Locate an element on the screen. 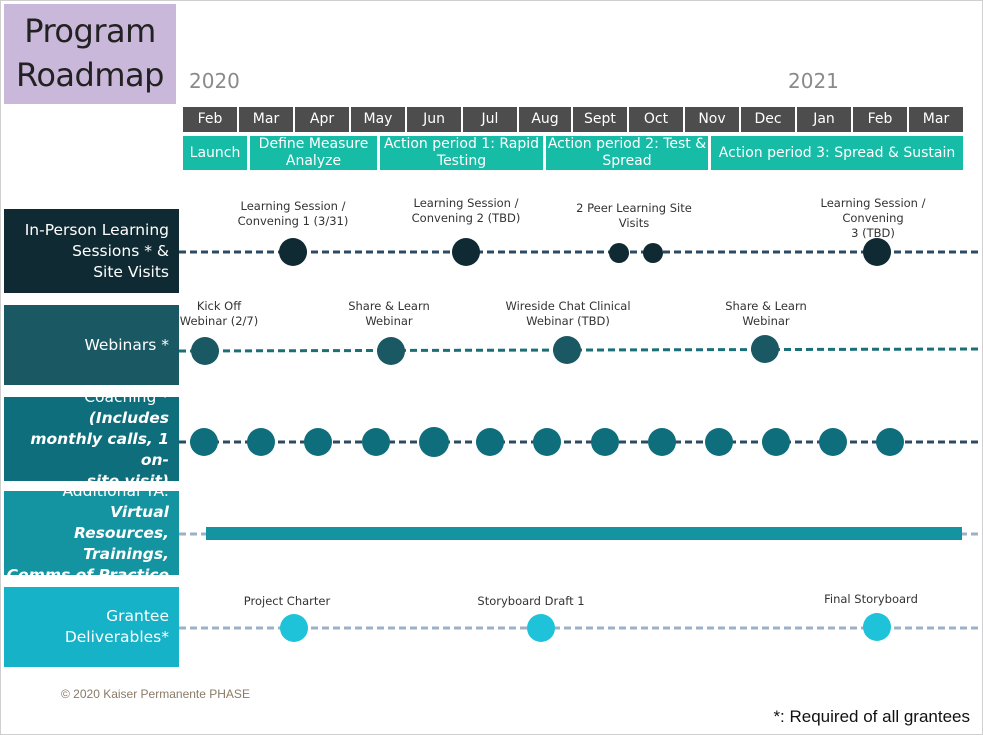 Image resolution: width=983 pixels, height=735 pixels. in-person-line-2: Sessions * & is located at coordinates (120, 250).